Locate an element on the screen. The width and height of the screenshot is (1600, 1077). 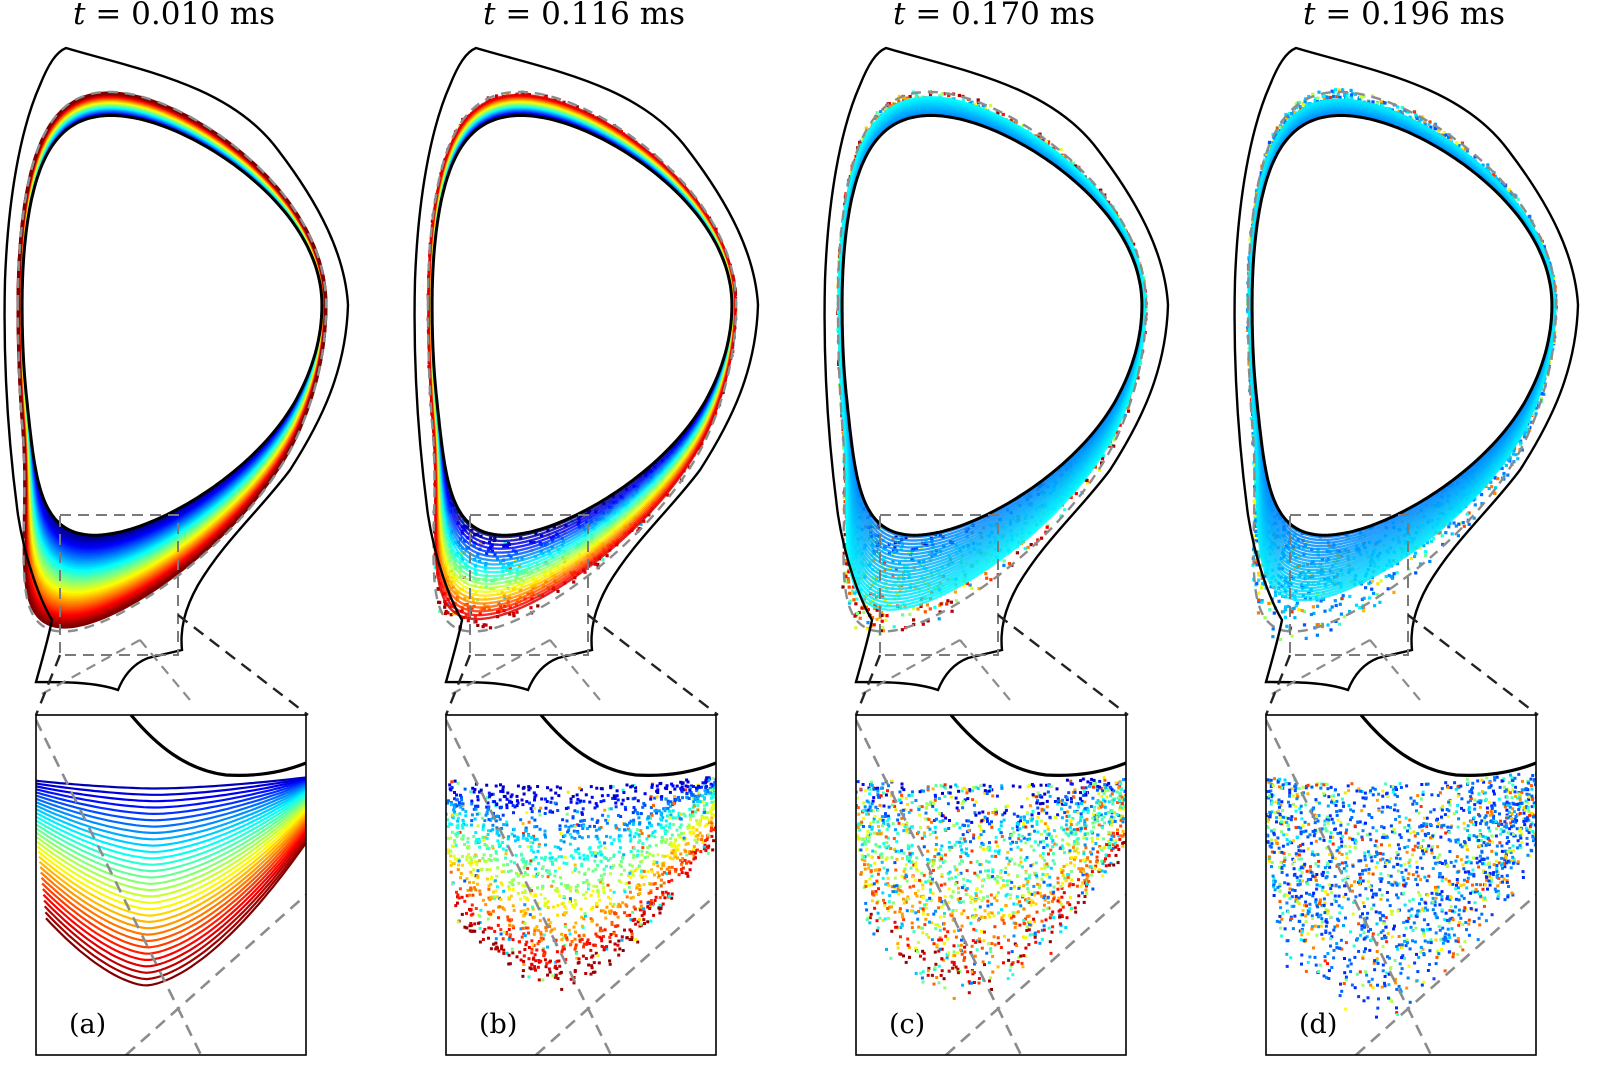
inset-frame is located at coordinates (581, 885).